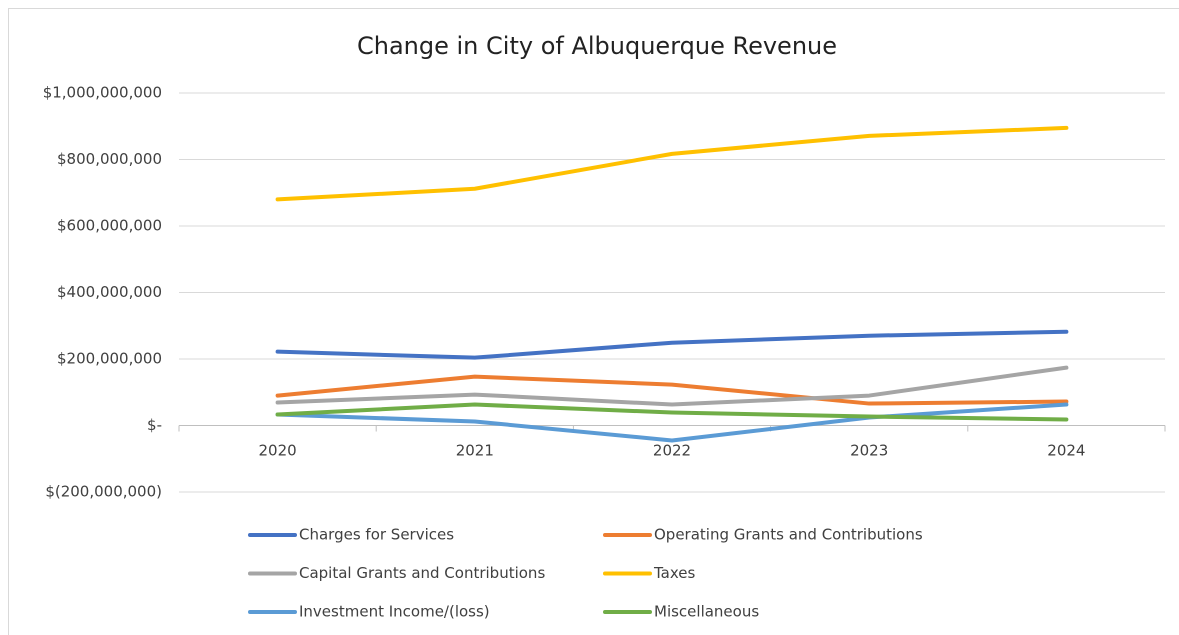 The width and height of the screenshot is (1179, 635). What do you see at coordinates (154, 425) in the screenshot?
I see `y-tick-label: $-` at bounding box center [154, 425].